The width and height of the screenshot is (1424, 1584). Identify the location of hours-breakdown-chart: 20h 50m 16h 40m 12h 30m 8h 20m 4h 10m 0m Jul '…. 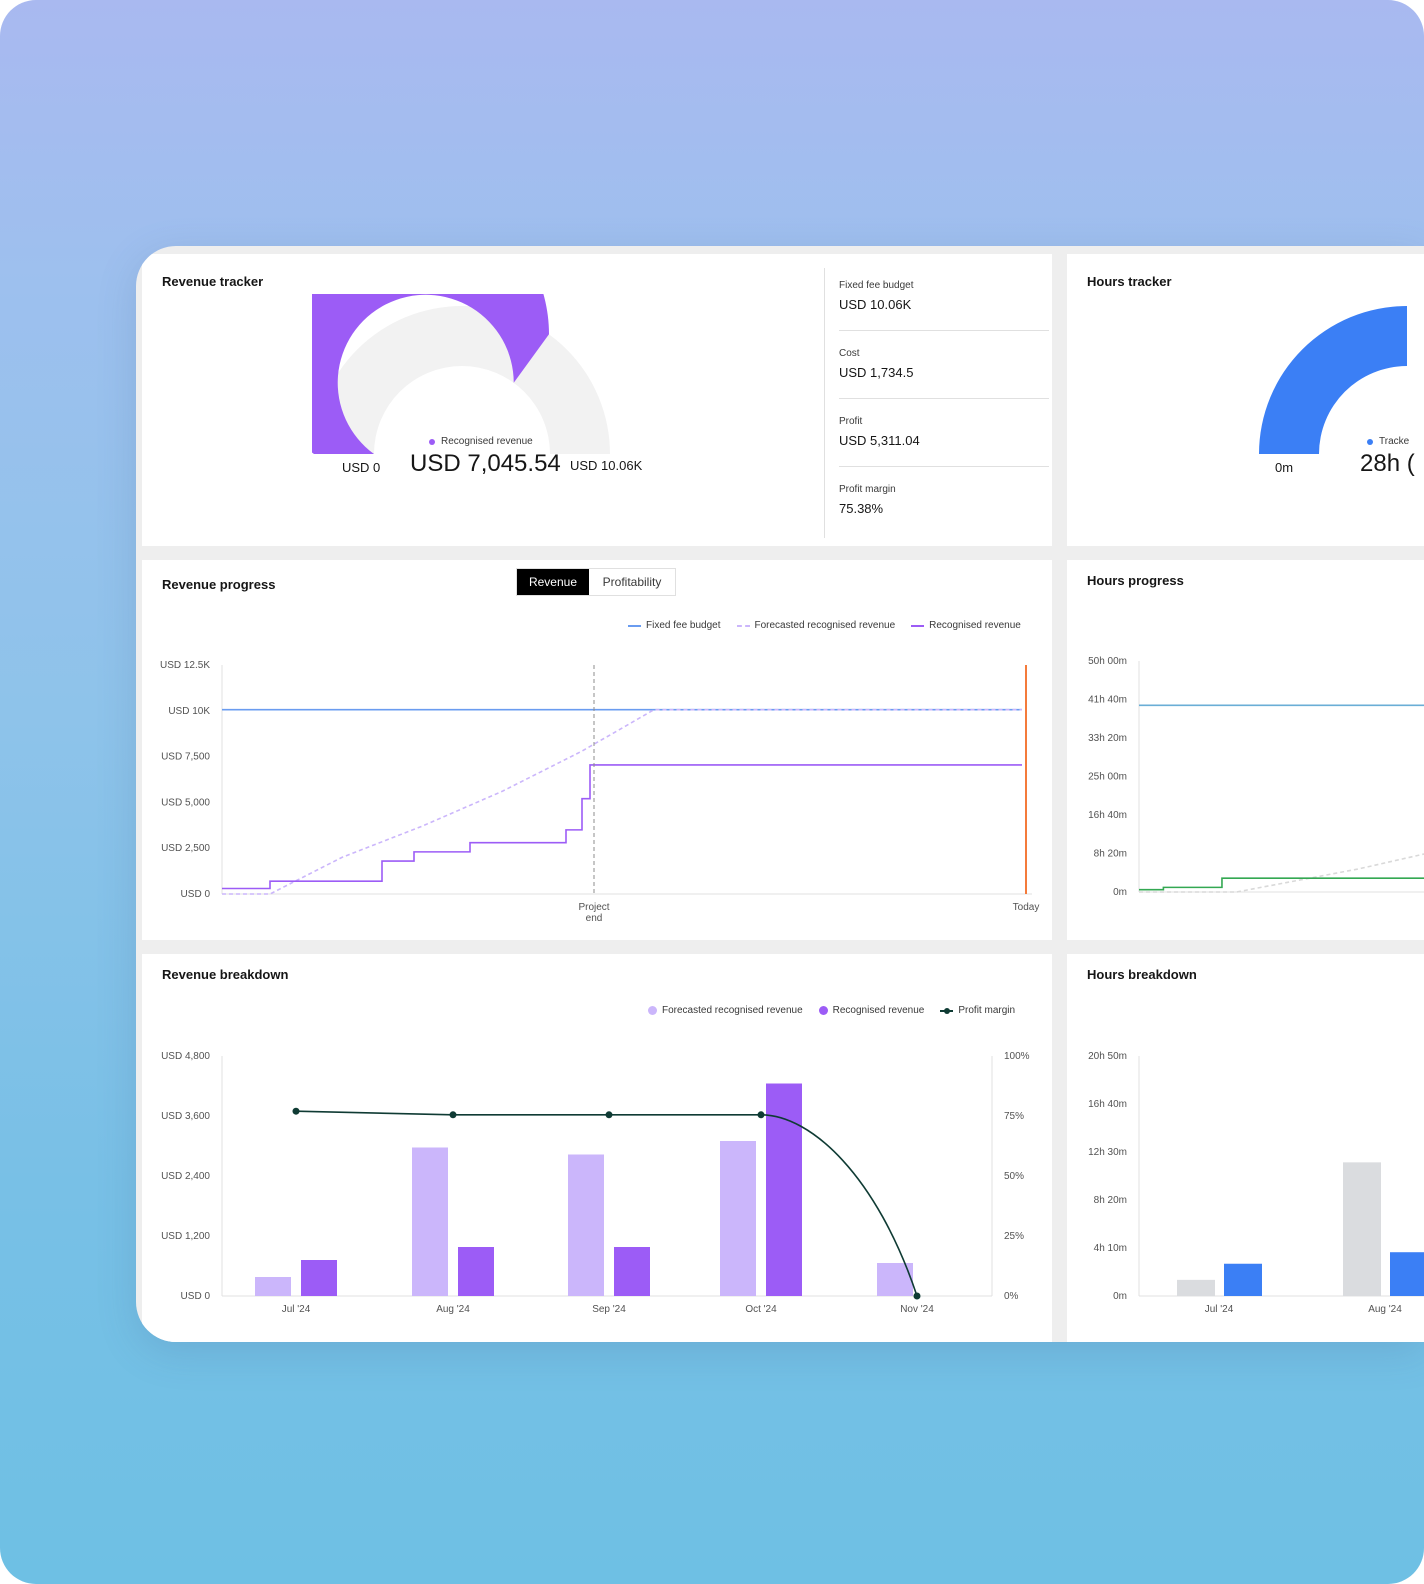
(1256, 1183).